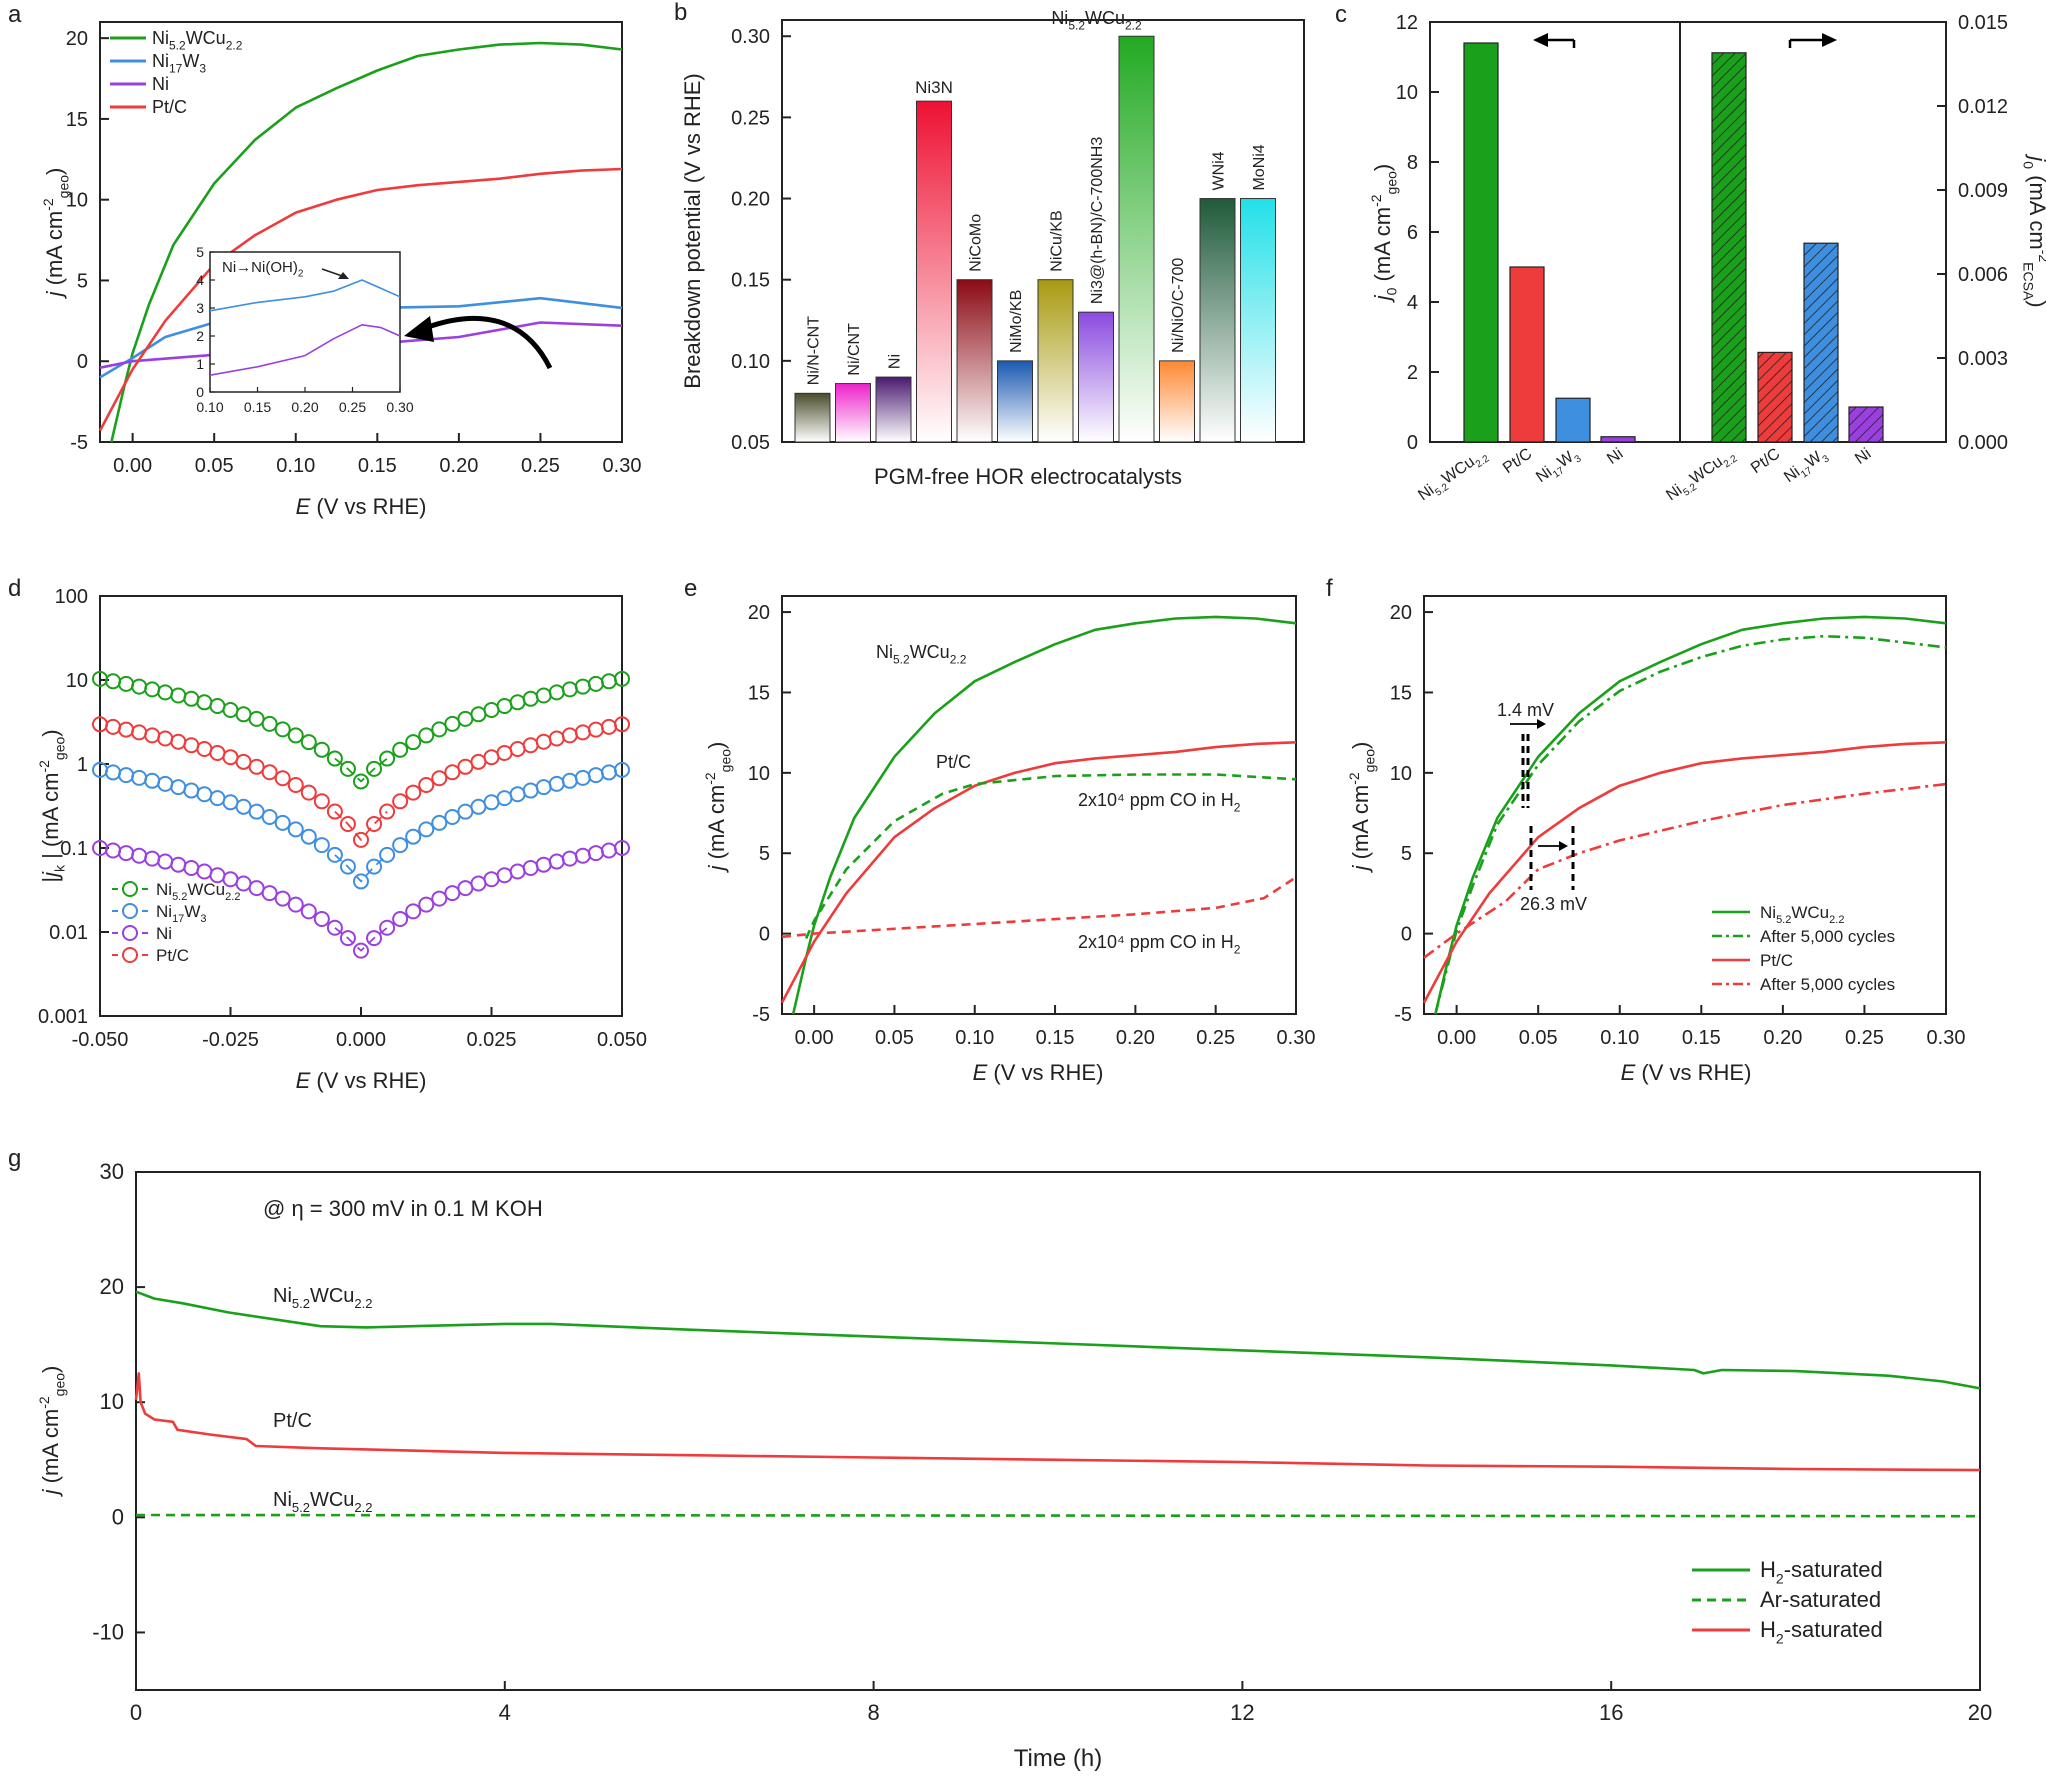 The height and width of the screenshot is (1784, 2046). What do you see at coordinates (759, 613) in the screenshot?
I see `y-tick-label: 20` at bounding box center [759, 613].